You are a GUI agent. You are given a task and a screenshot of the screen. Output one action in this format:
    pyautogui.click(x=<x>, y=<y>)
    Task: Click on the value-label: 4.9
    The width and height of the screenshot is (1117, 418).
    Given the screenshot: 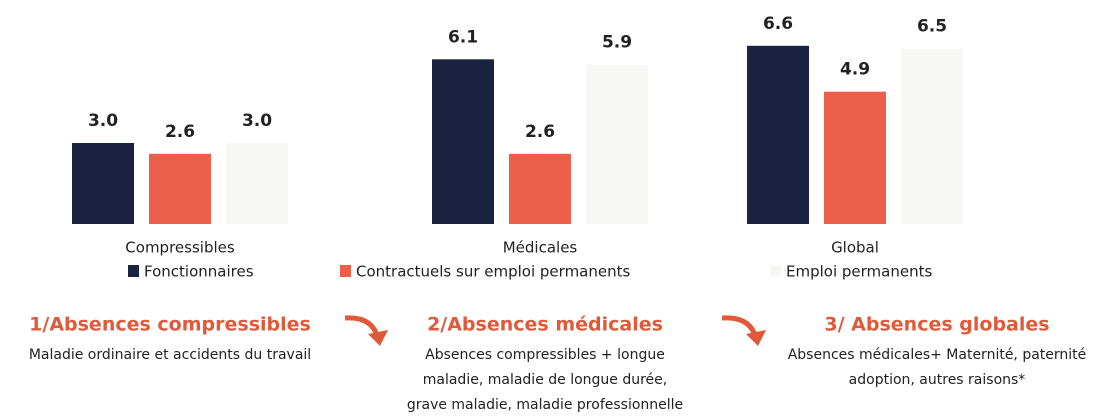 What is the action you would take?
    pyautogui.click(x=855, y=70)
    